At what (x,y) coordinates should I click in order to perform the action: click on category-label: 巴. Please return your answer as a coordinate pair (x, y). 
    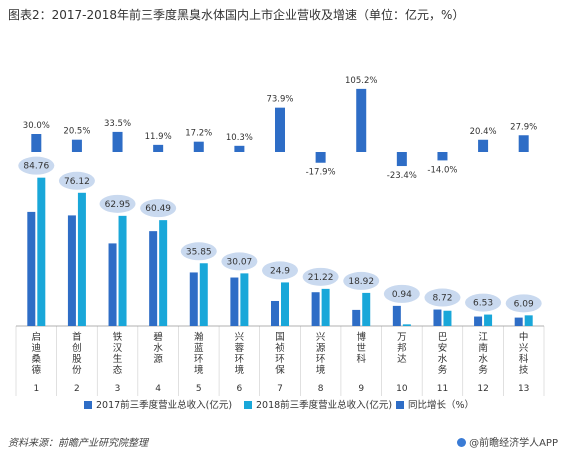
    Looking at the image, I should click on (443, 337).